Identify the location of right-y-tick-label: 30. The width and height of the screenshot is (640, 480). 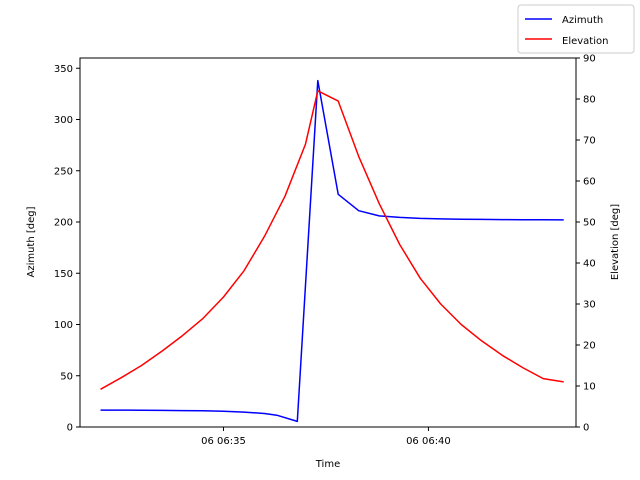
(589, 305).